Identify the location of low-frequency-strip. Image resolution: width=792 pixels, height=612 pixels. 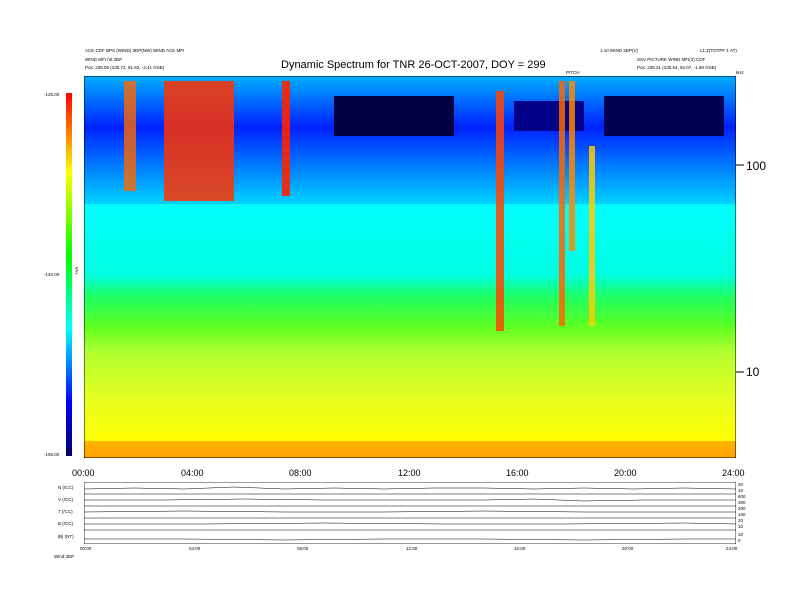
(410, 449).